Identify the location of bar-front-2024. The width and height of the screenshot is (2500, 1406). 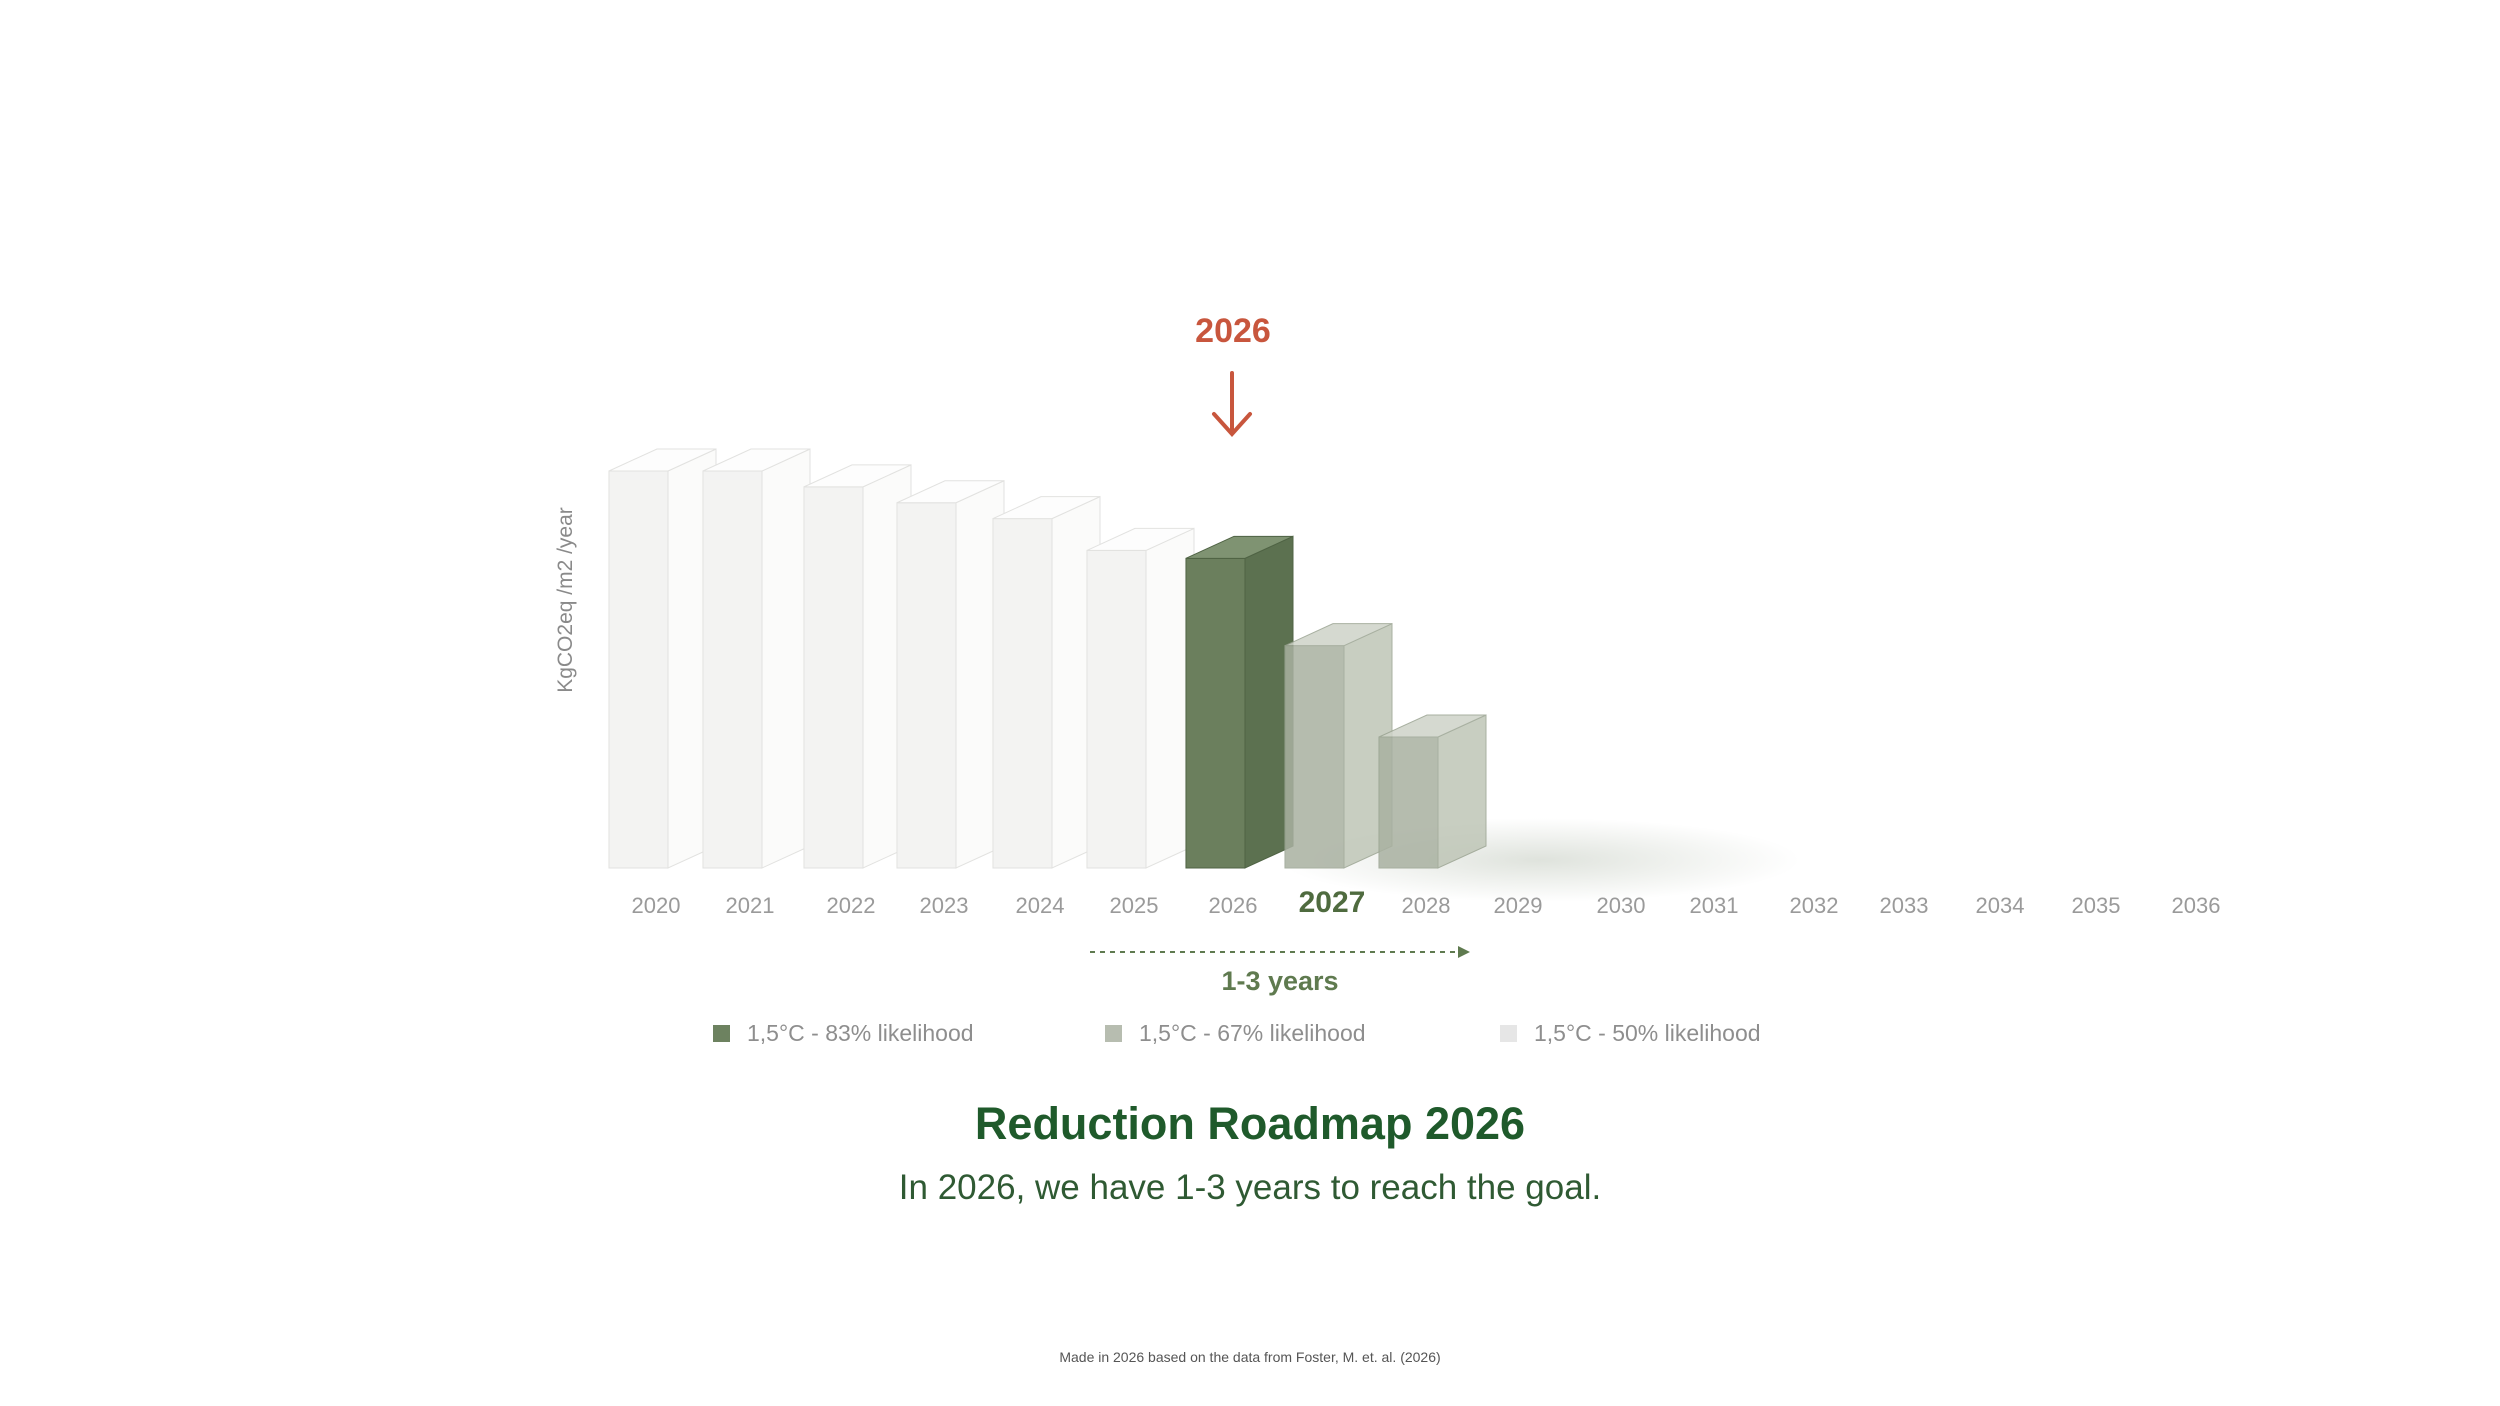
(1022, 693).